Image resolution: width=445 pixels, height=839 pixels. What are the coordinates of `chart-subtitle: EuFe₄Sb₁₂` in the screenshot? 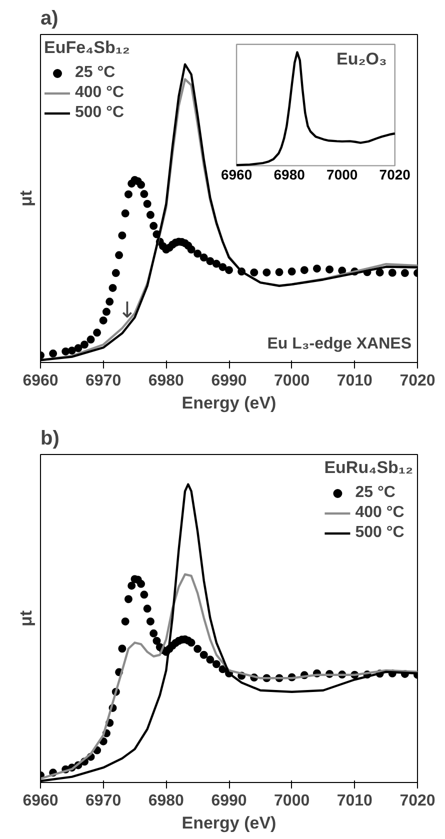 It's located at (87, 48).